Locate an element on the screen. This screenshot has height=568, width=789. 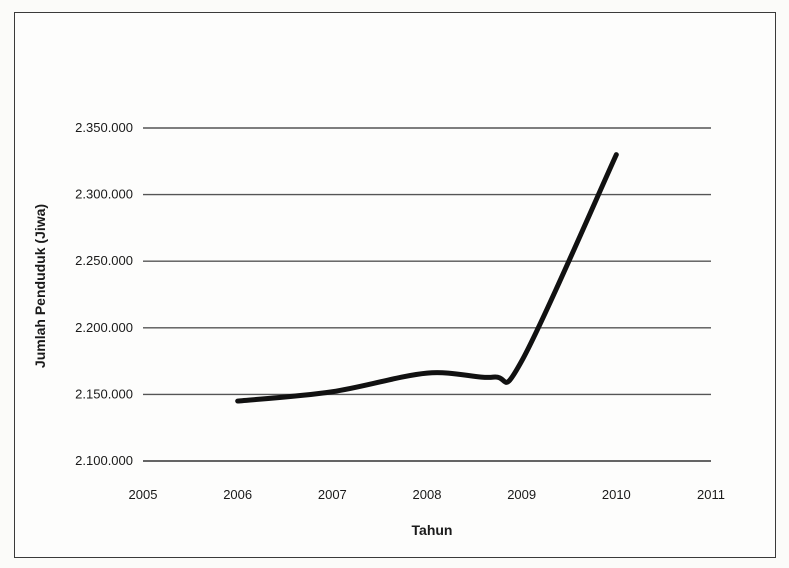
x-axis-title: Tahun is located at coordinates (432, 530).